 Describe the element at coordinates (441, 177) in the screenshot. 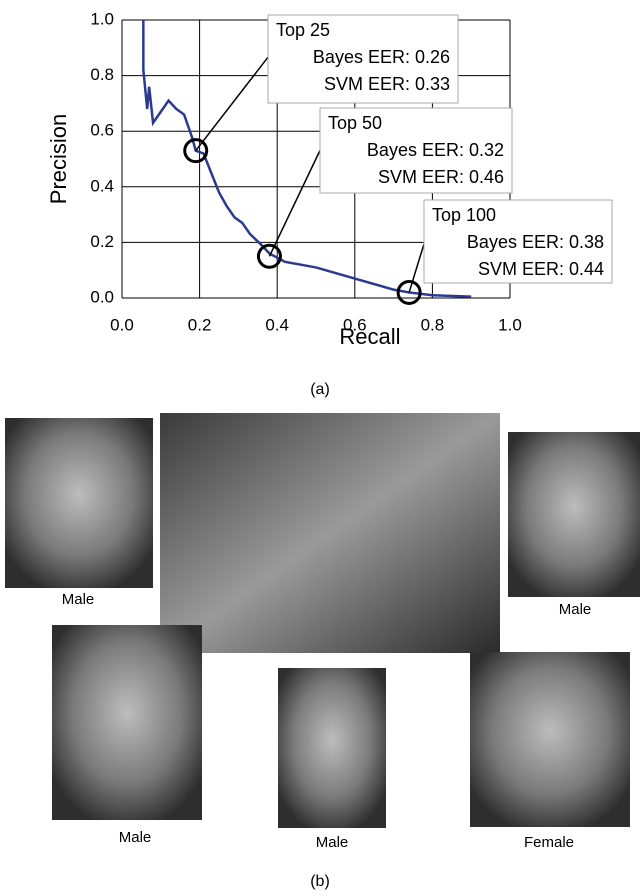

I see `annotation-text: SVM EER: 0.46` at that location.